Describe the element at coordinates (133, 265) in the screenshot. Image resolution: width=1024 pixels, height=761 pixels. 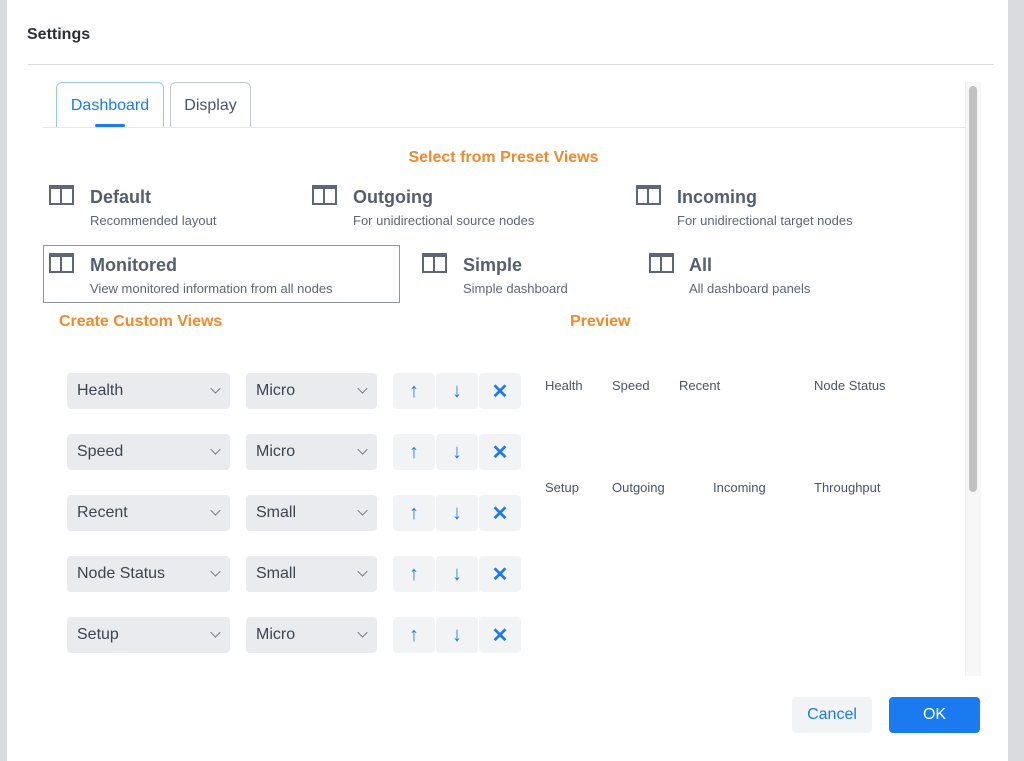
I see `preset-title: Monitored` at that location.